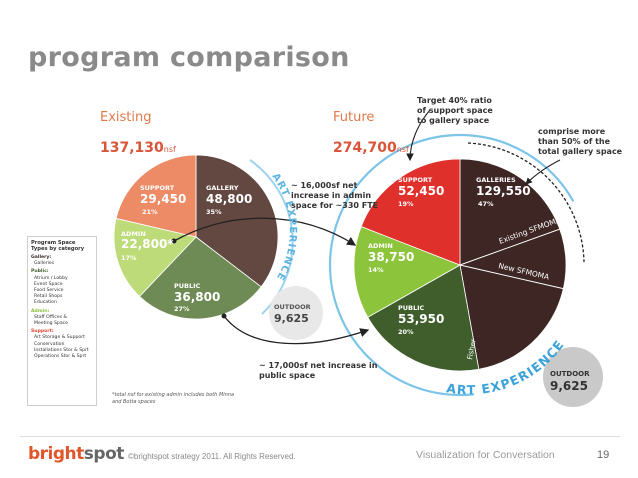  Describe the element at coordinates (129, 258) in the screenshot. I see `existing-admin-pct: 17%` at that location.